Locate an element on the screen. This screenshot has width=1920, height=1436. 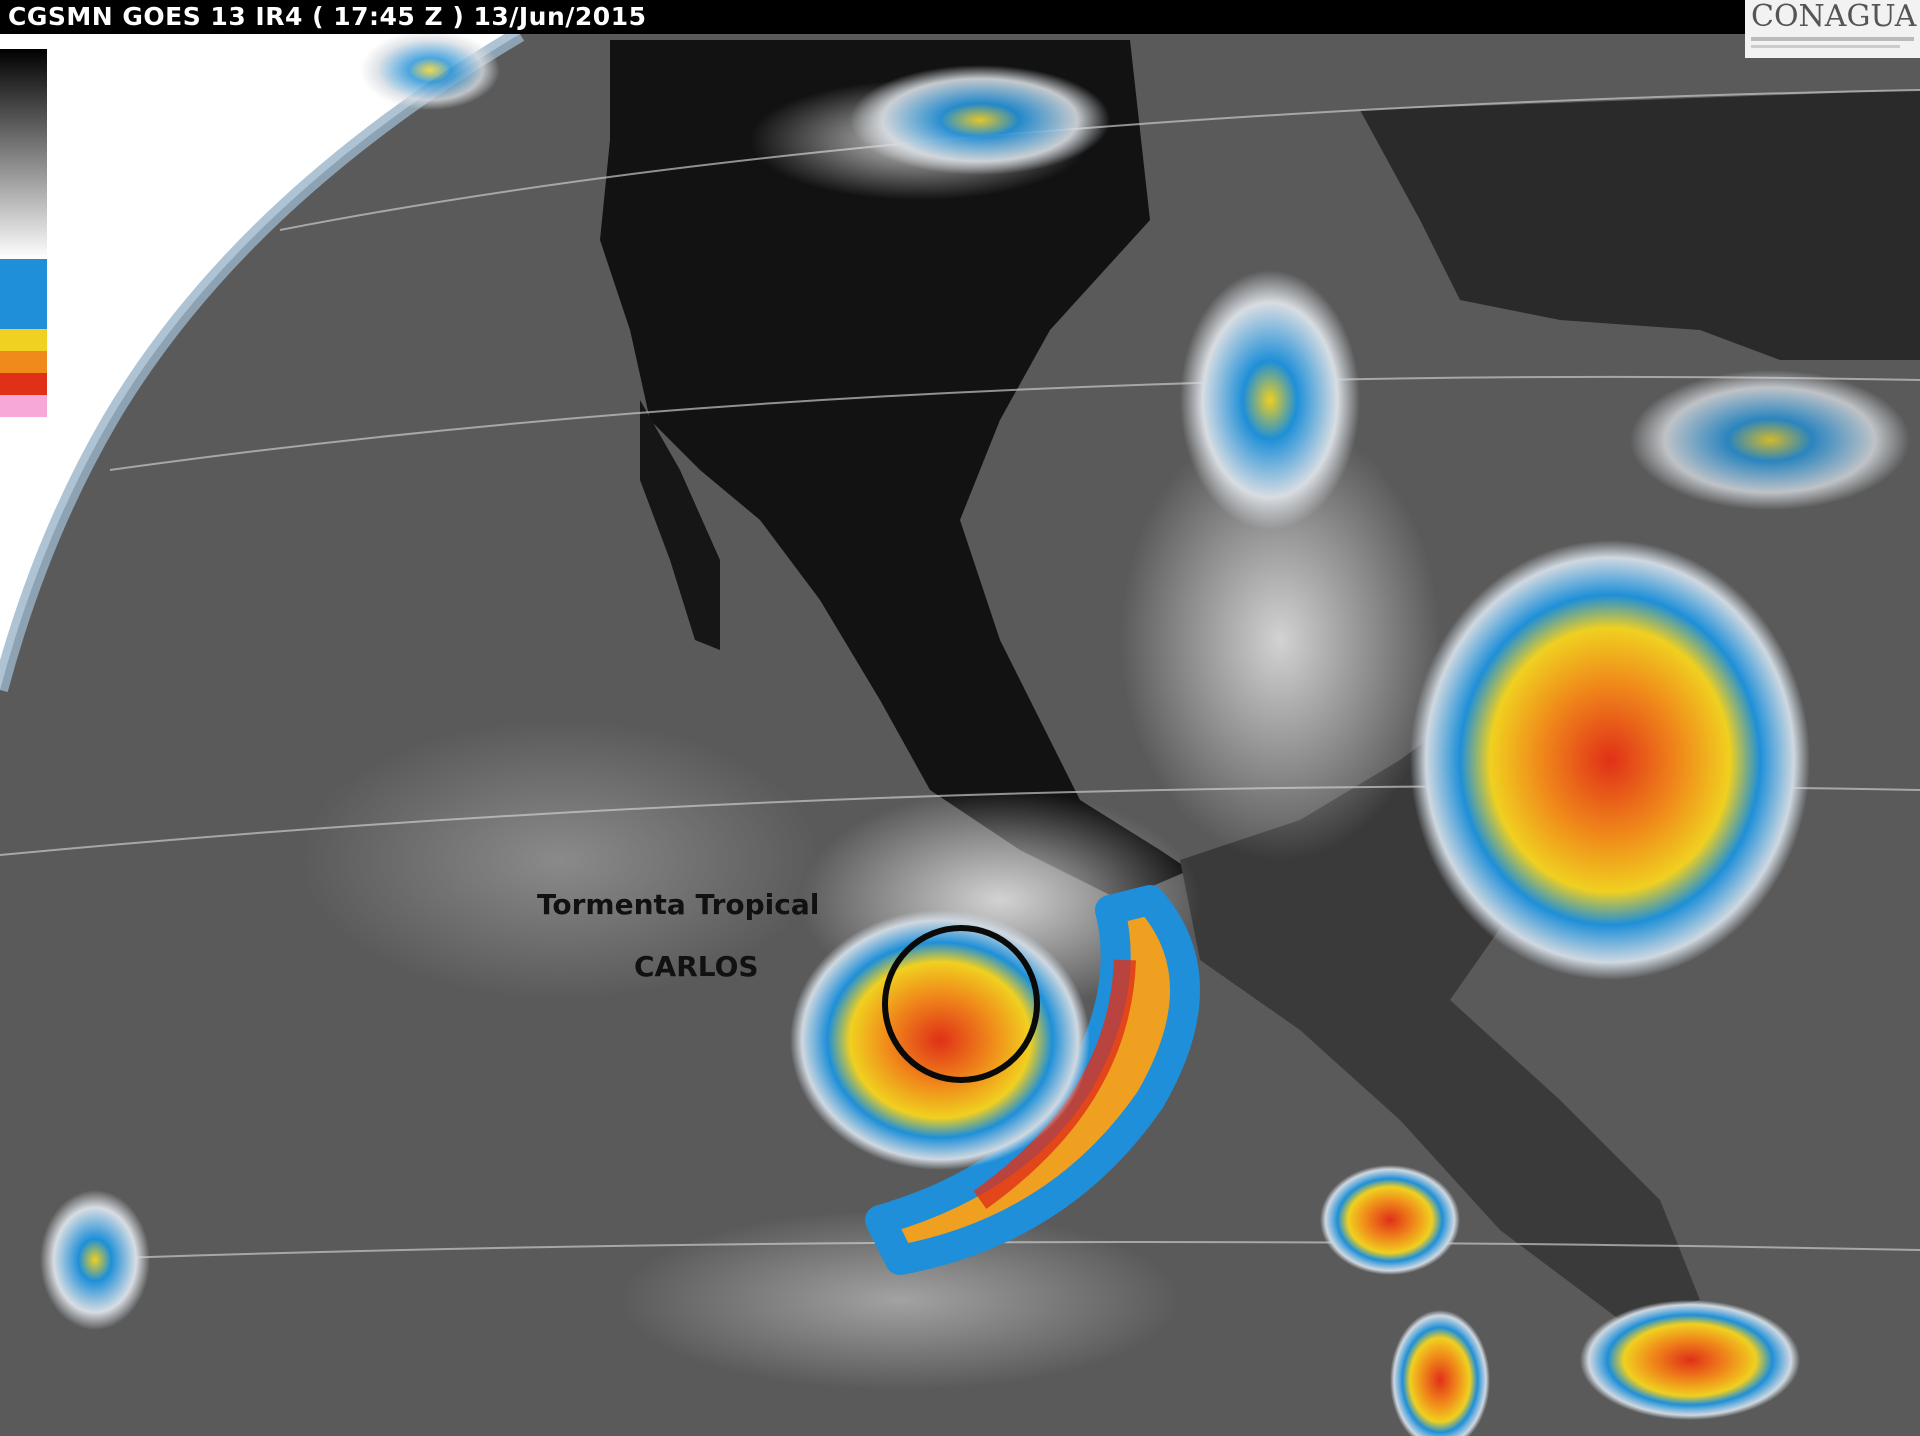
colorbar-blue is located at coordinates (23, 294).